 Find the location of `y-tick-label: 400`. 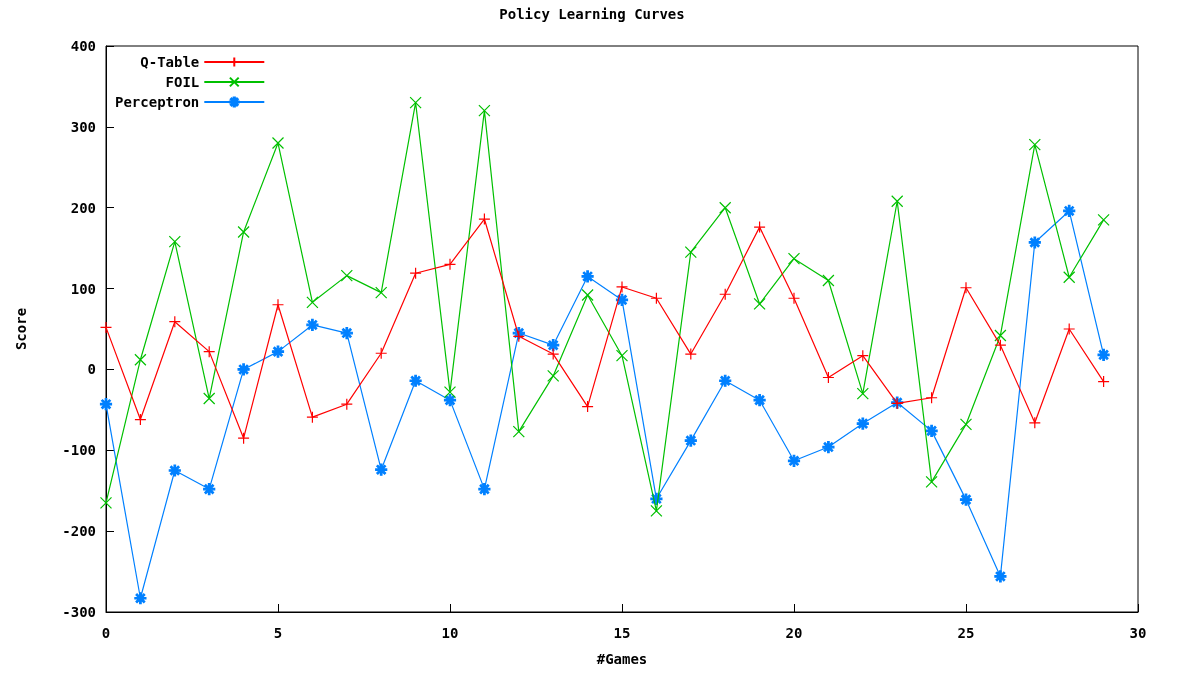

y-tick-label: 400 is located at coordinates (83, 46).